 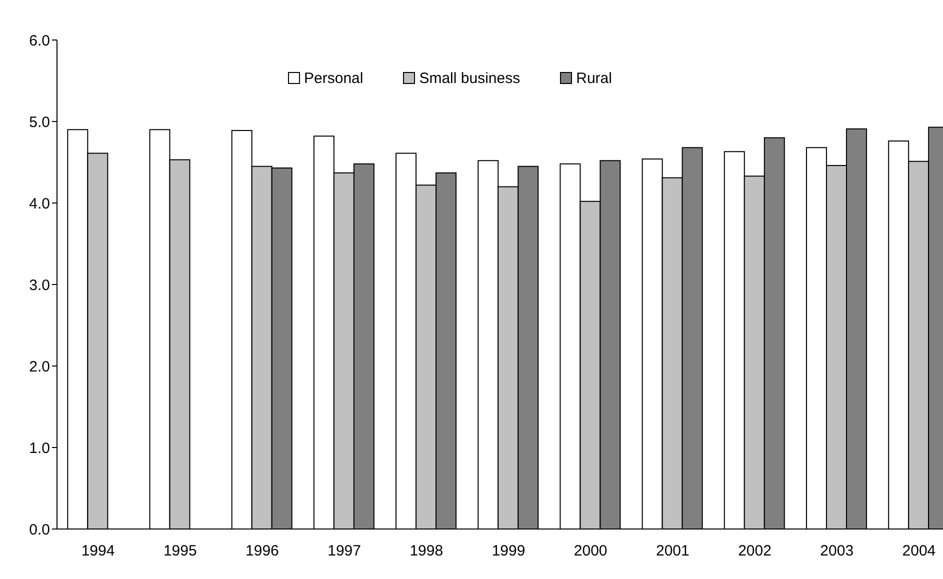 What do you see at coordinates (755, 551) in the screenshot?
I see `x-tick-label: 2002` at bounding box center [755, 551].